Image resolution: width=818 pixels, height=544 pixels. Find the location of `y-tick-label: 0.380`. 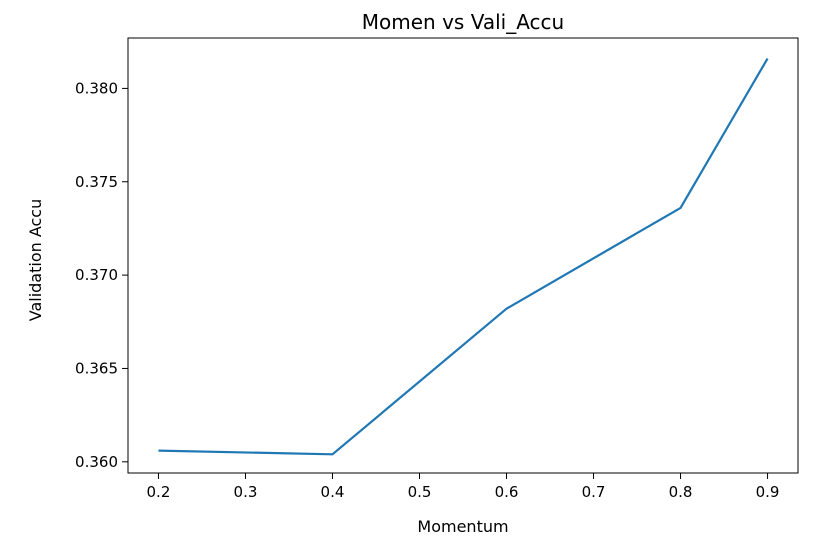

y-tick-label: 0.380 is located at coordinates (96, 88).